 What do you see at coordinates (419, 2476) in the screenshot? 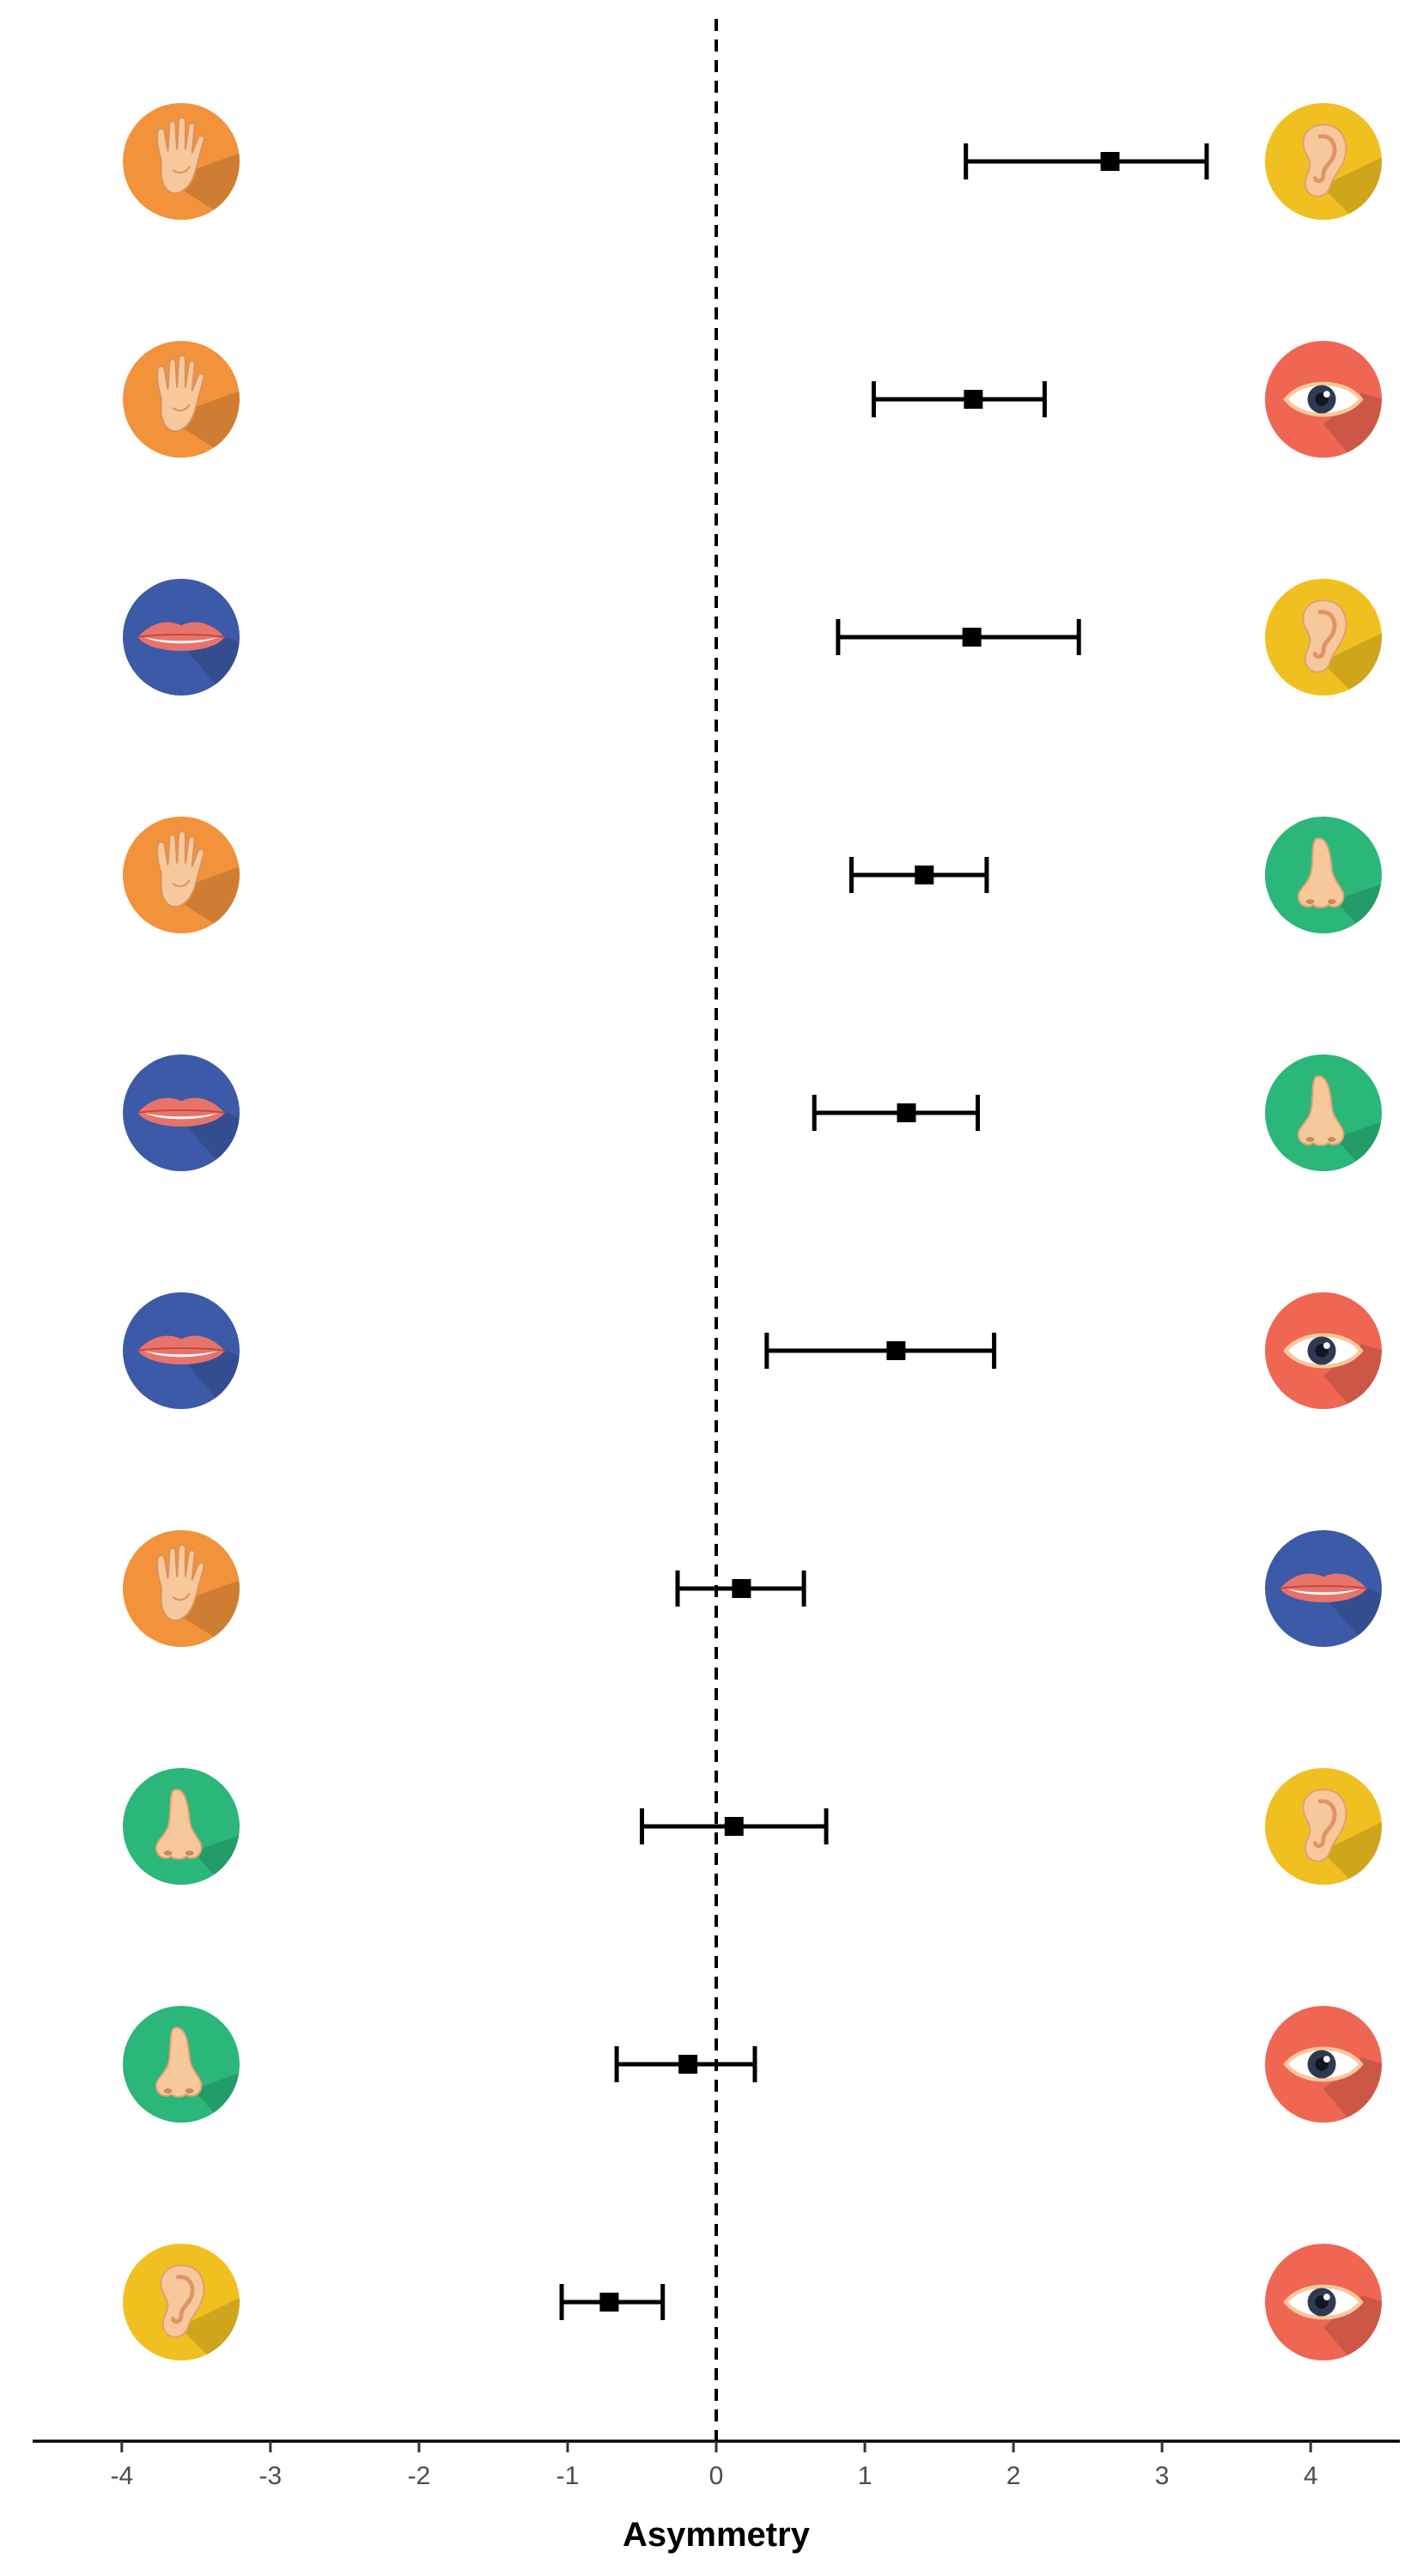
I see `x-tick-label: -2` at bounding box center [419, 2476].